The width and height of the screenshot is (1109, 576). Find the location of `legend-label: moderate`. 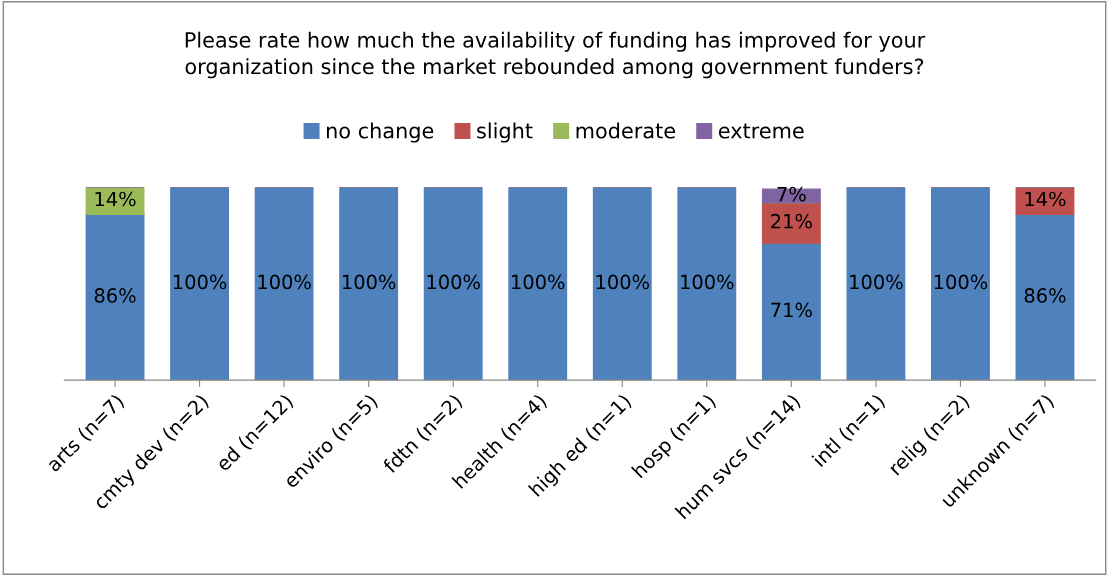

legend-label: moderate is located at coordinates (625, 130).